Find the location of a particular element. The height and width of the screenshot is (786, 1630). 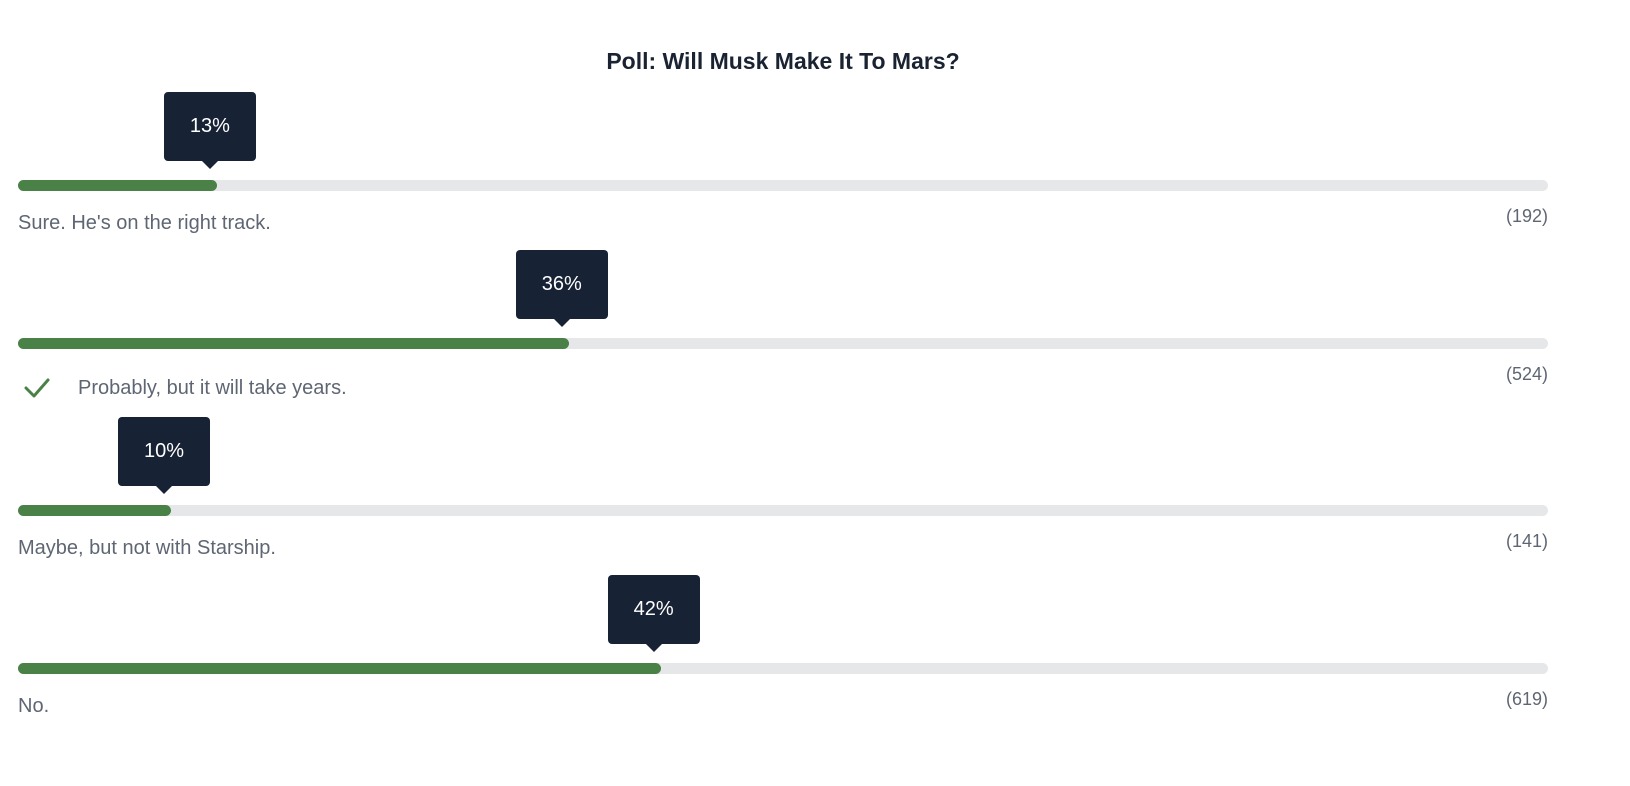

vote-count: (141) is located at coordinates (1526, 541).